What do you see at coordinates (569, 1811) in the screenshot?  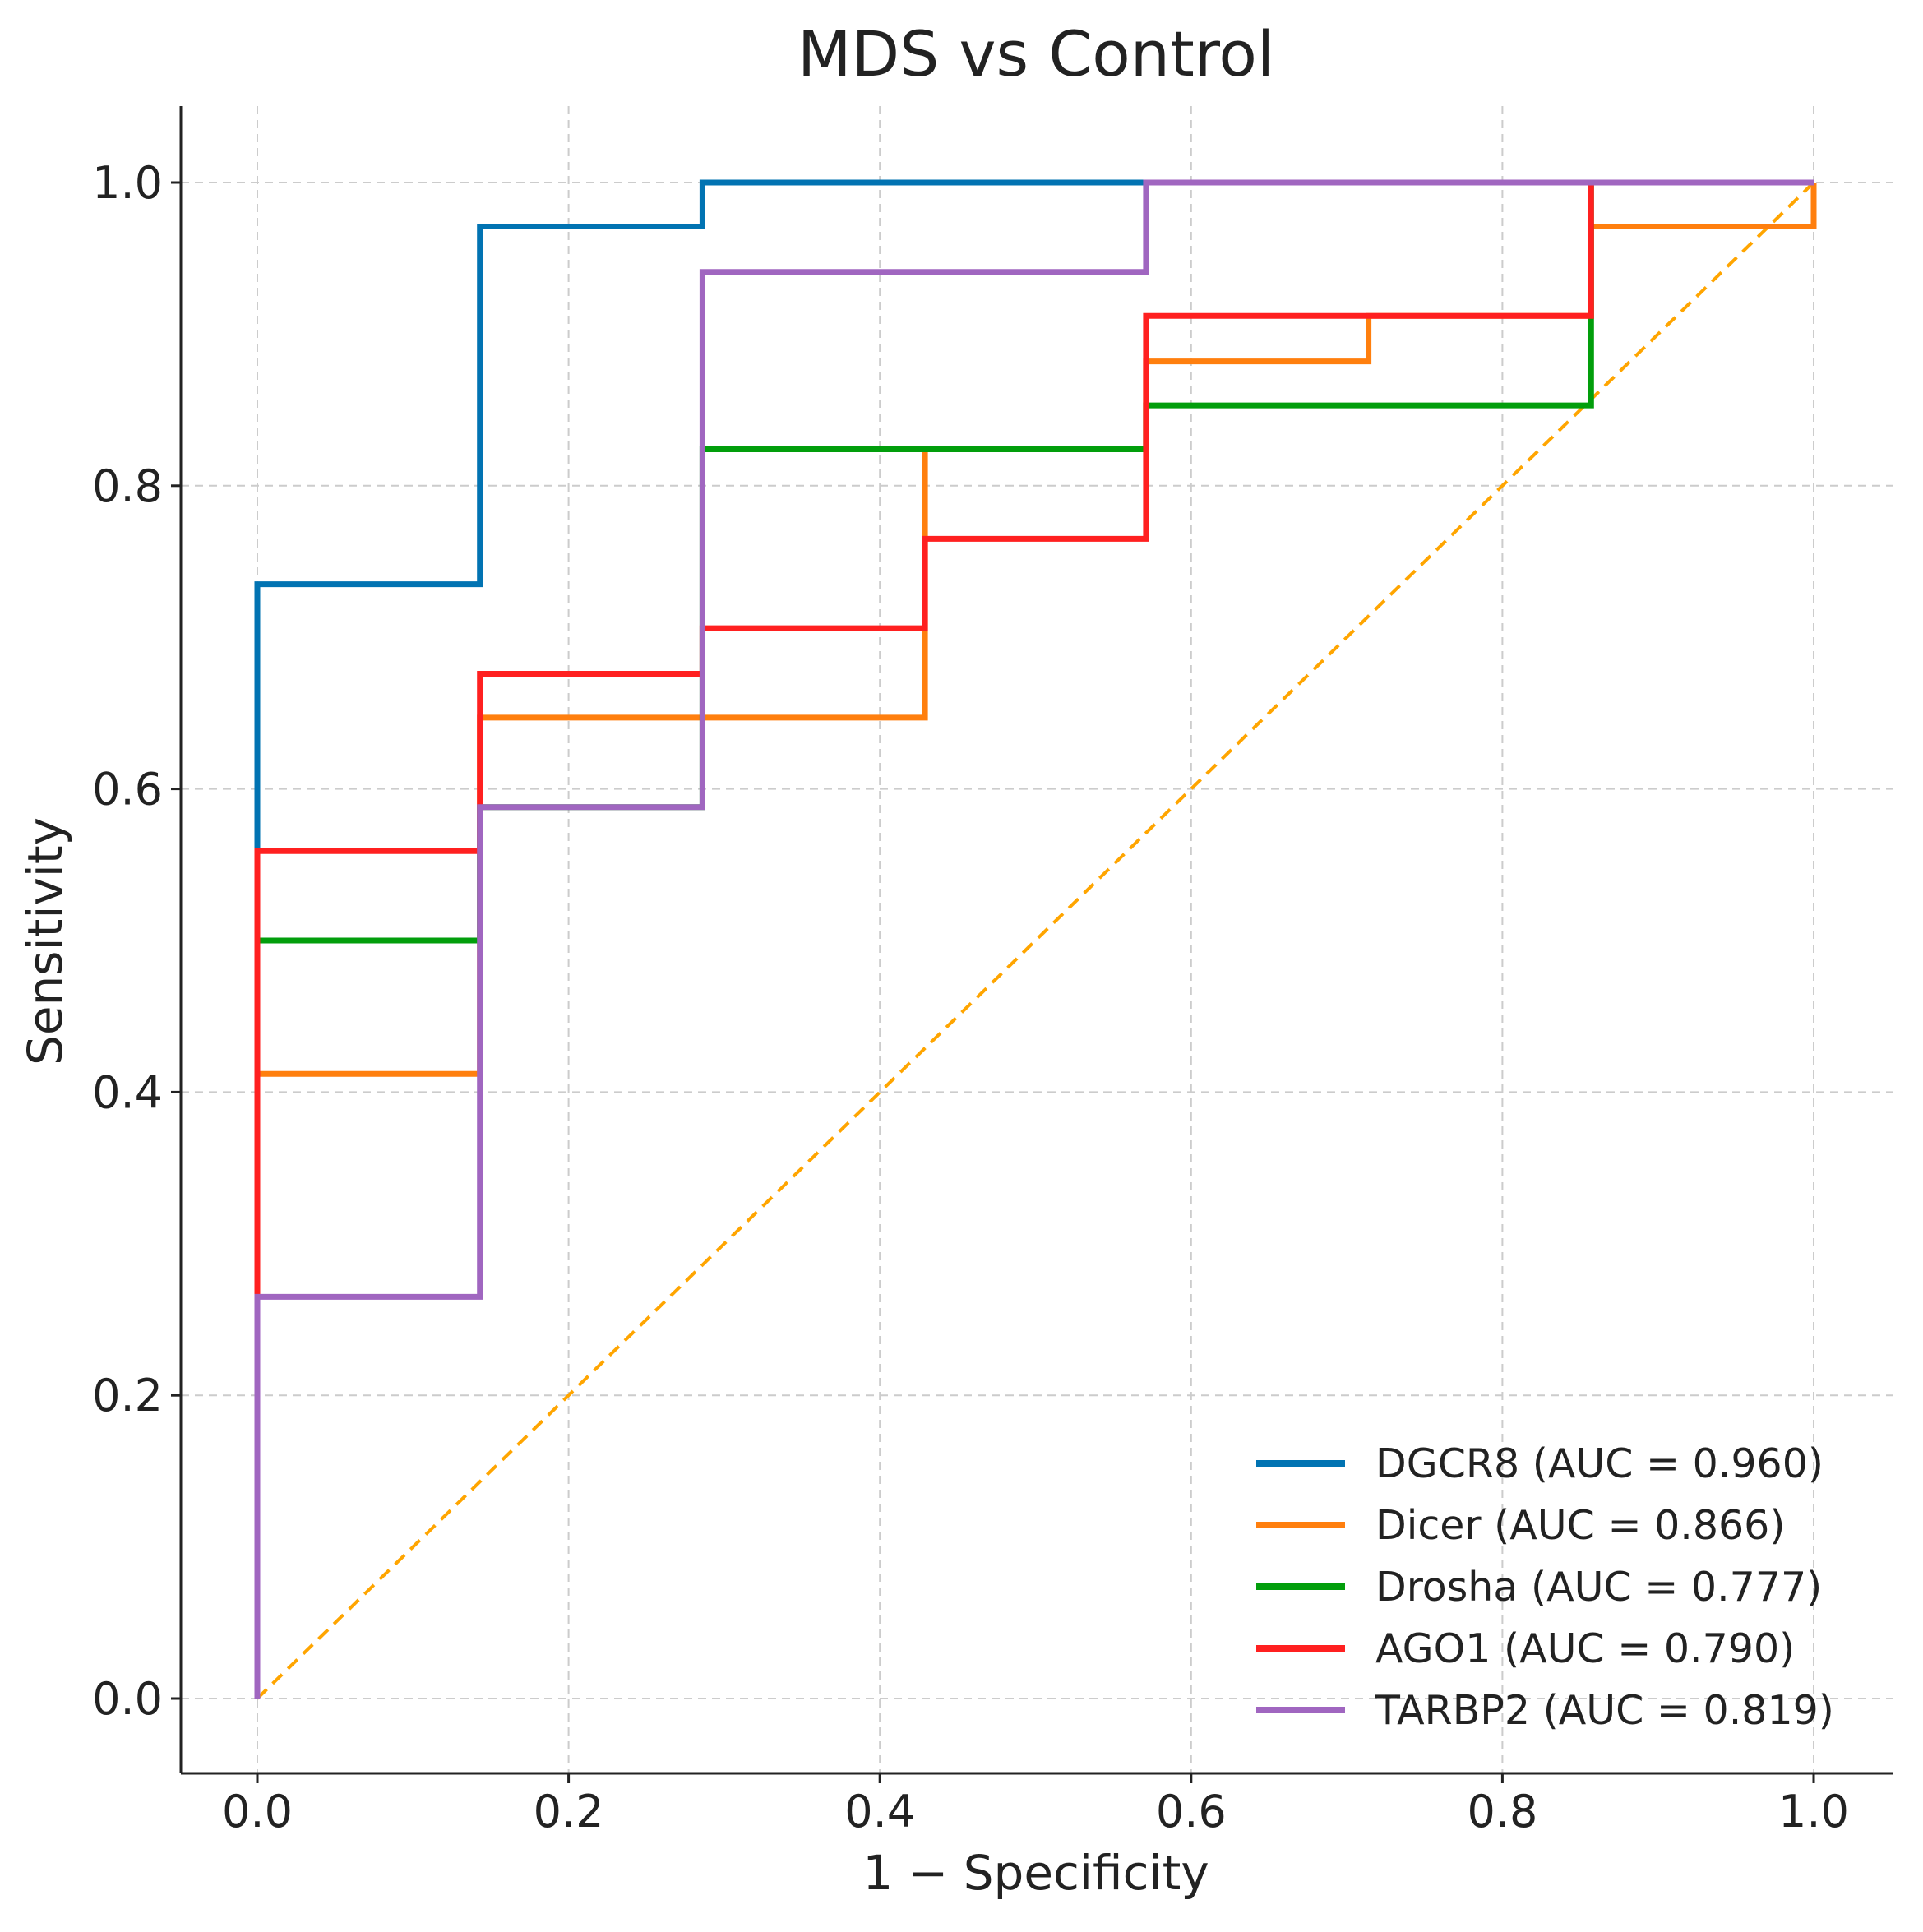 I see `x-tick-label: 0.2` at bounding box center [569, 1811].